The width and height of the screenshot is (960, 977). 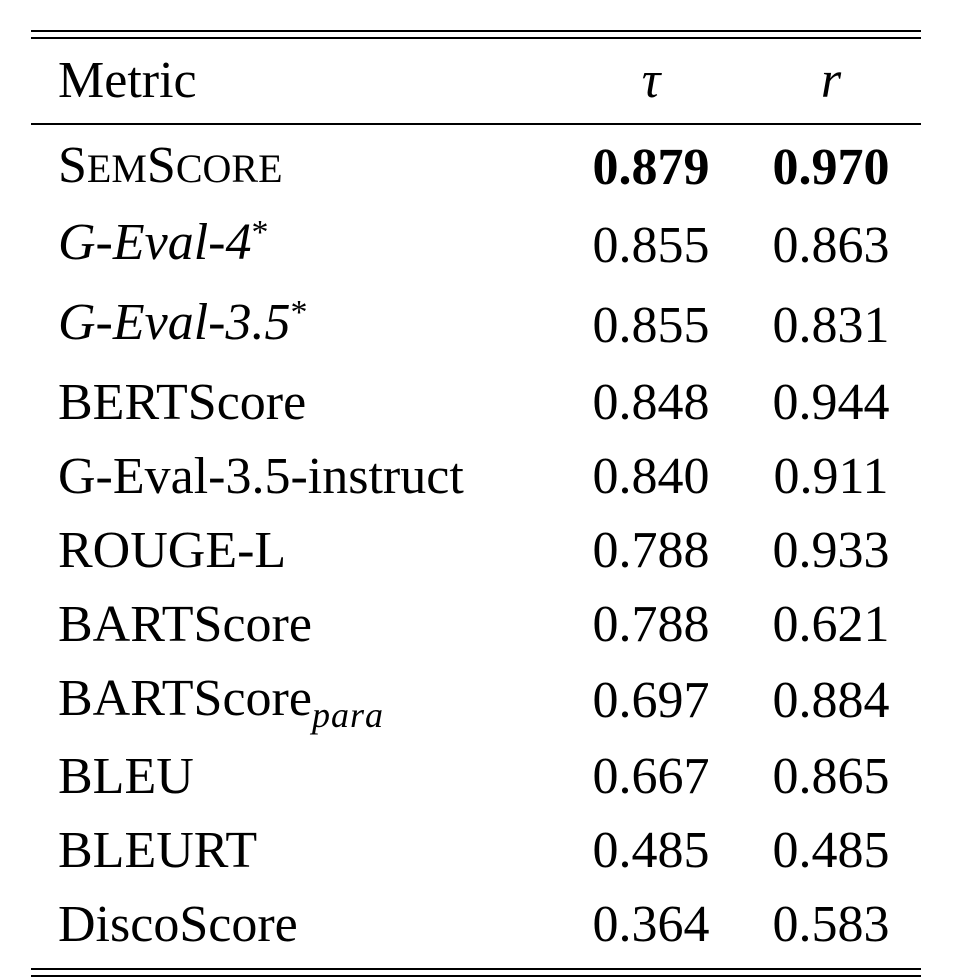 I want to click on top-rule-outer, so click(x=476, y=31).